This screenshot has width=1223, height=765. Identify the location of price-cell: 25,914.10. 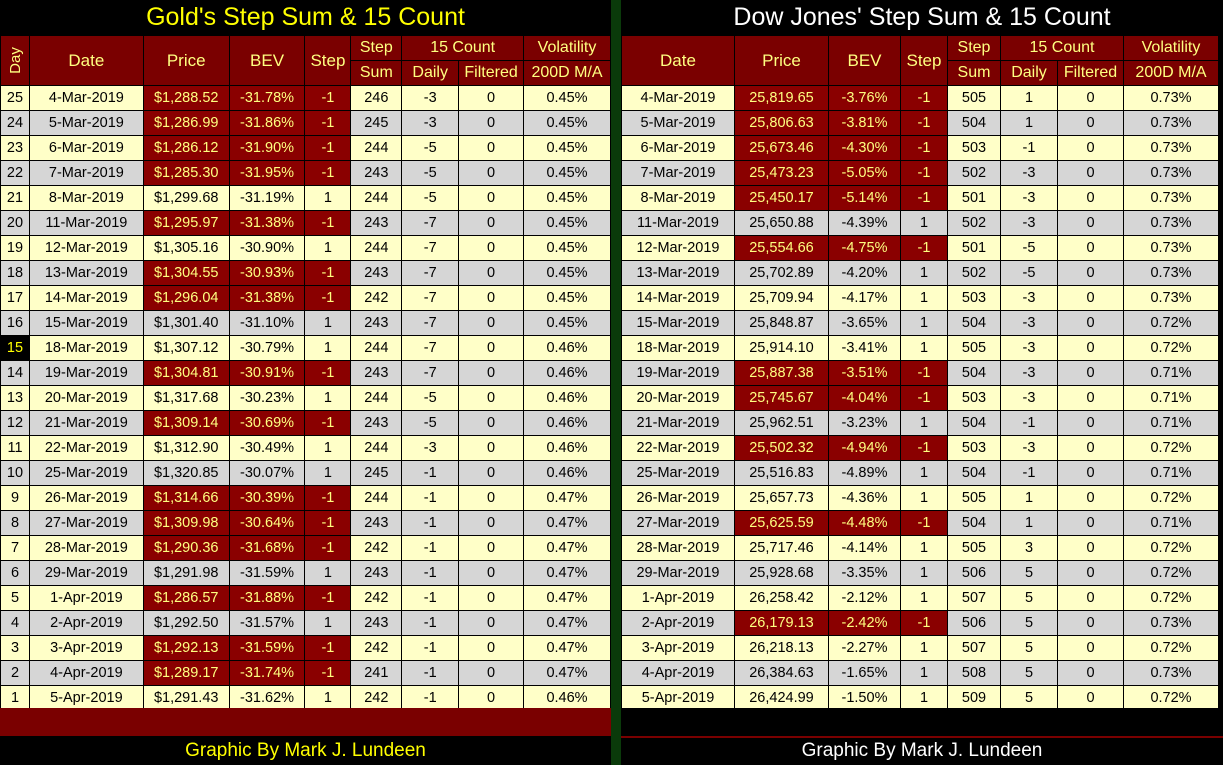
(781, 348).